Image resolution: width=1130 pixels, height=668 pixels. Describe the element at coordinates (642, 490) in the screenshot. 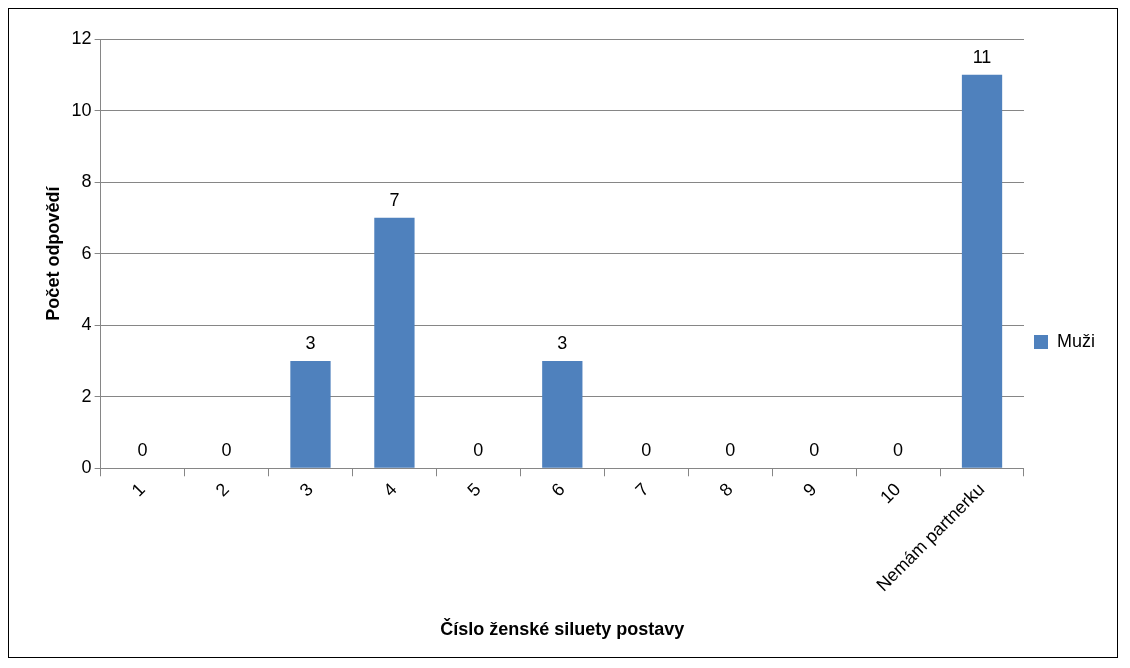

I see `x-tick-label: 7` at that location.